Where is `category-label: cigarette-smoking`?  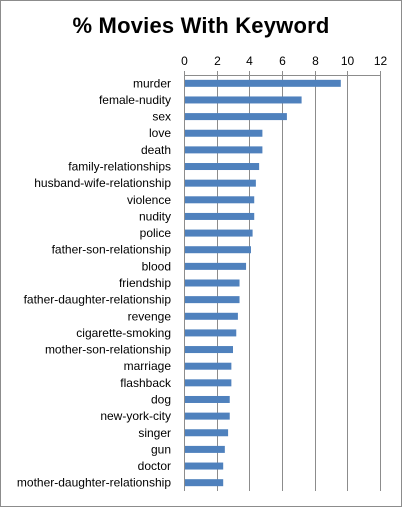
category-label: cigarette-smoking is located at coordinates (123, 333).